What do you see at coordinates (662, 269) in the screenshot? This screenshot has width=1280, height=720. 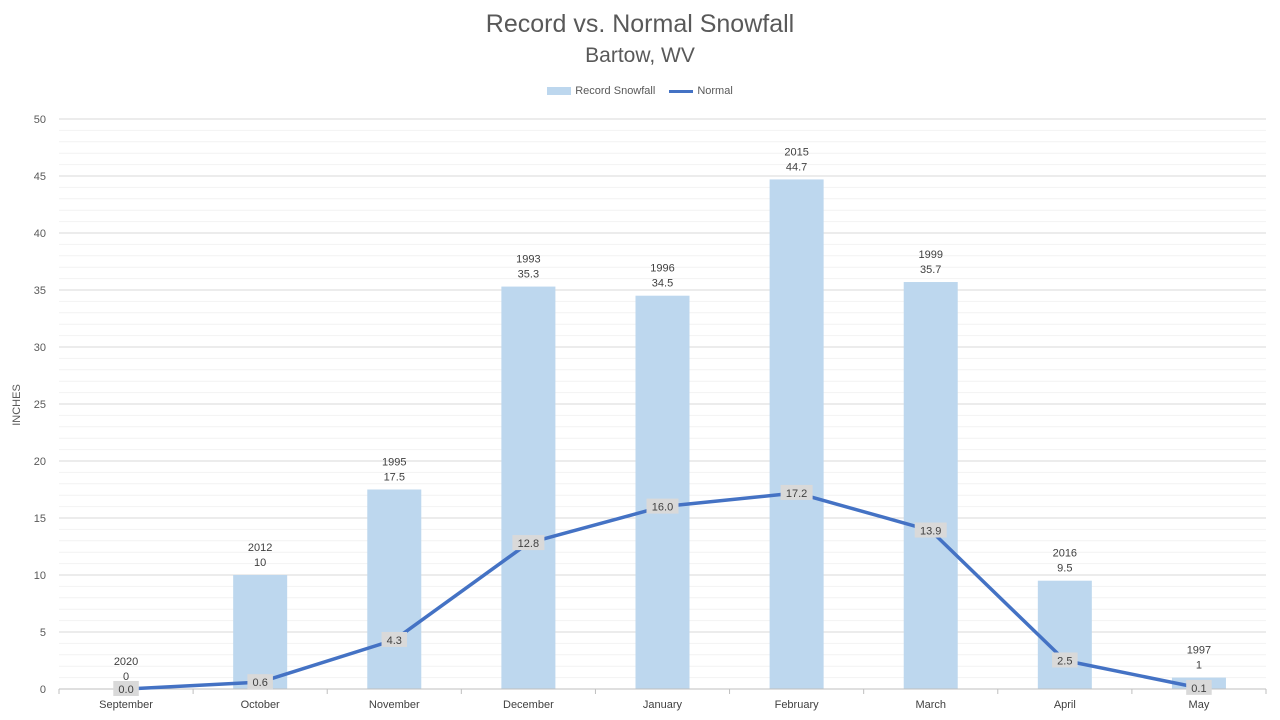 I see `bar-year-label: 1996` at bounding box center [662, 269].